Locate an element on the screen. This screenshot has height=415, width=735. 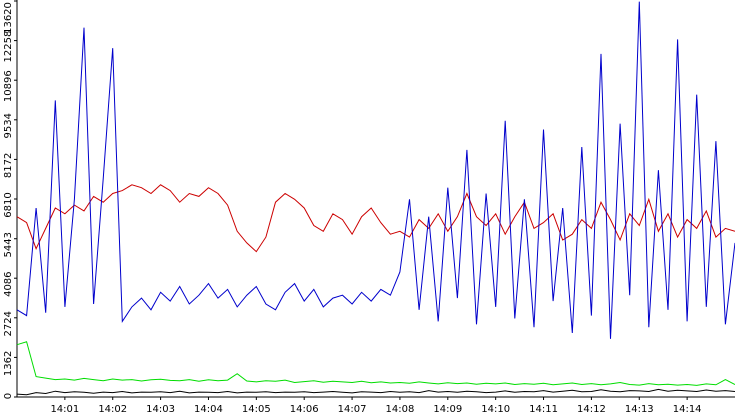
x-tick-label: 14:05 is located at coordinates (256, 409).